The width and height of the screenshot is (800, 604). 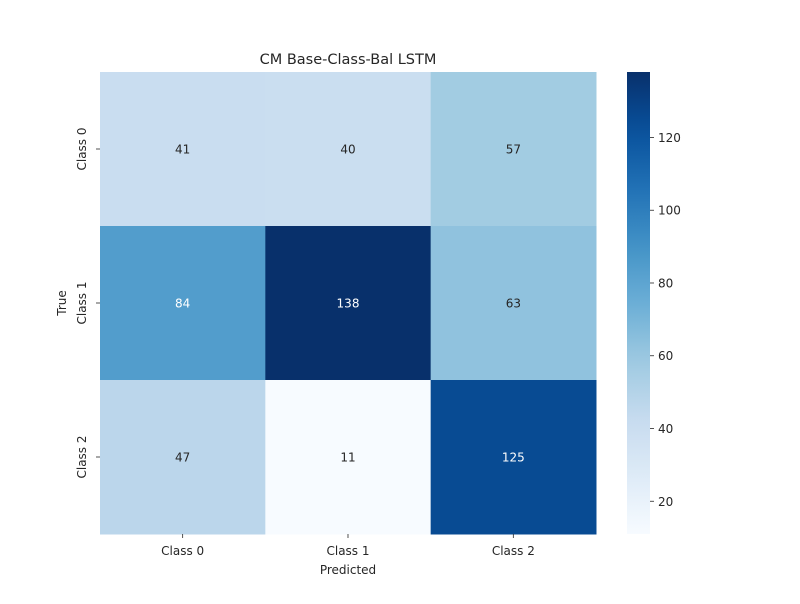 I want to click on cell-value-label: 125, so click(x=513, y=458).